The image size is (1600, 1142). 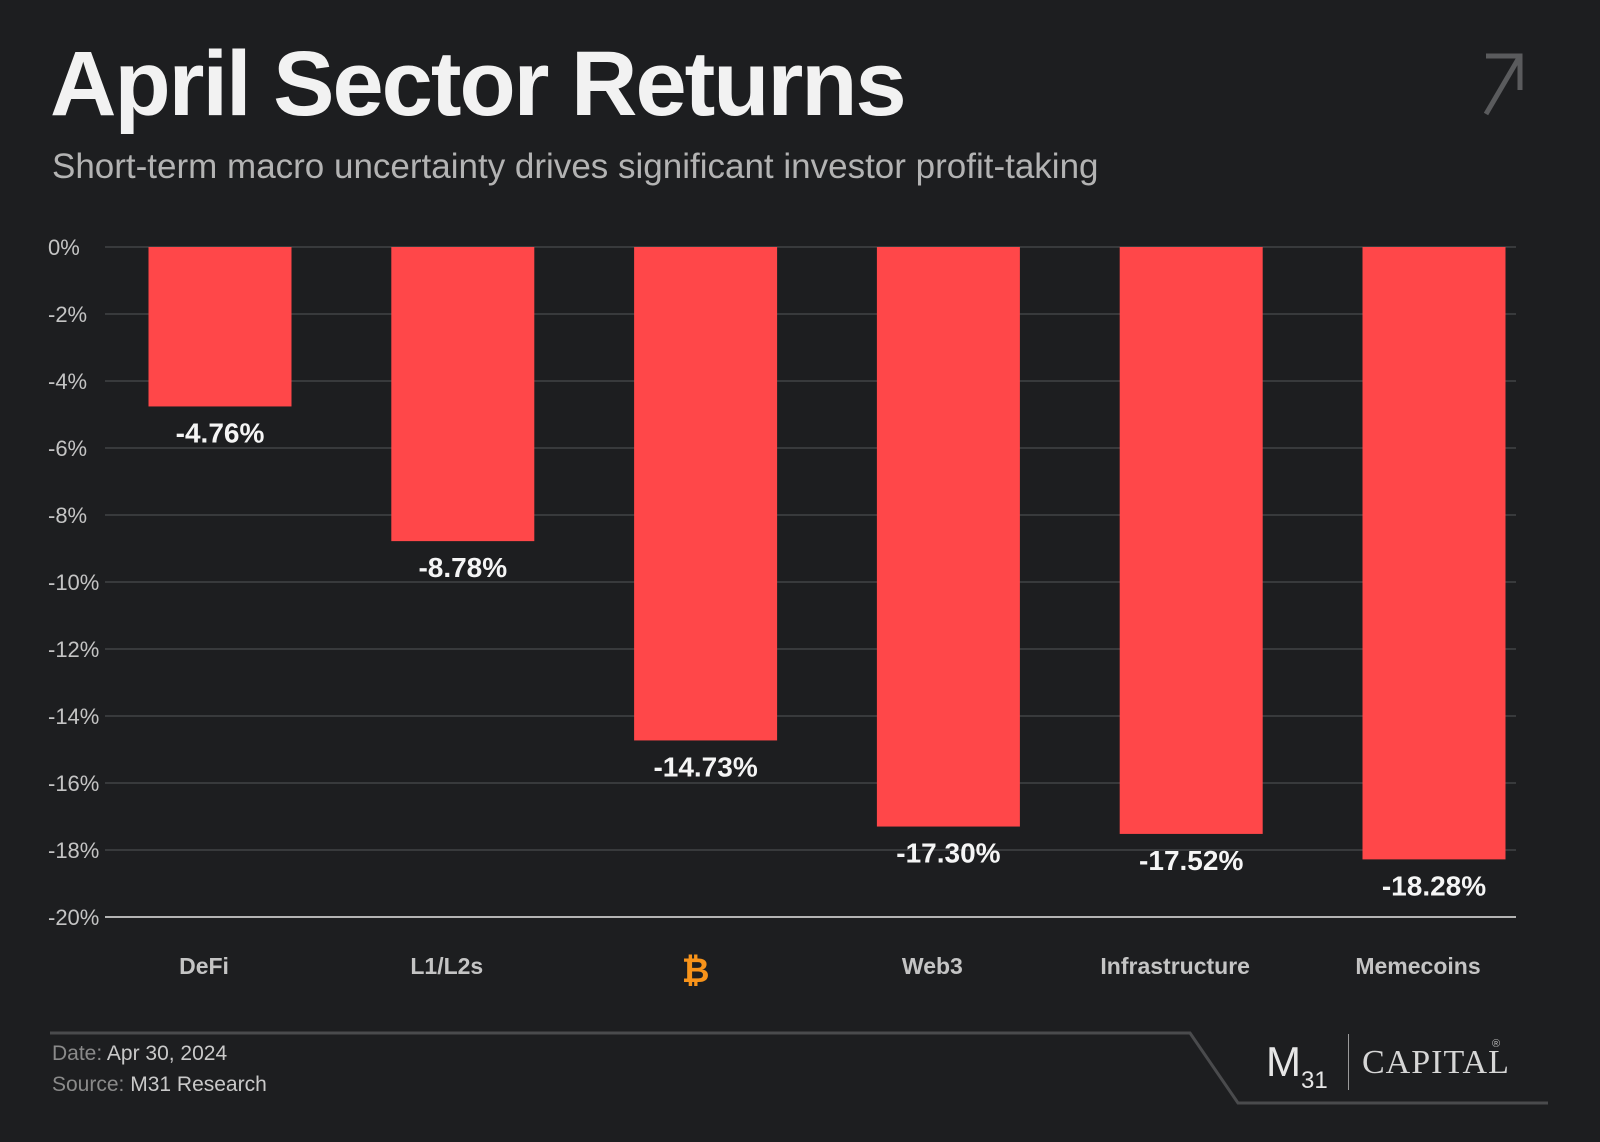 I want to click on y-tick-label: -6%, so click(x=67, y=448).